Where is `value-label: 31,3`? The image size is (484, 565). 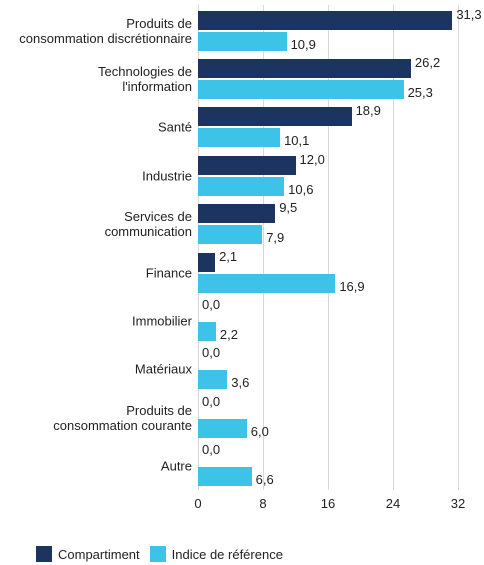 value-label: 31,3 is located at coordinates (469, 14).